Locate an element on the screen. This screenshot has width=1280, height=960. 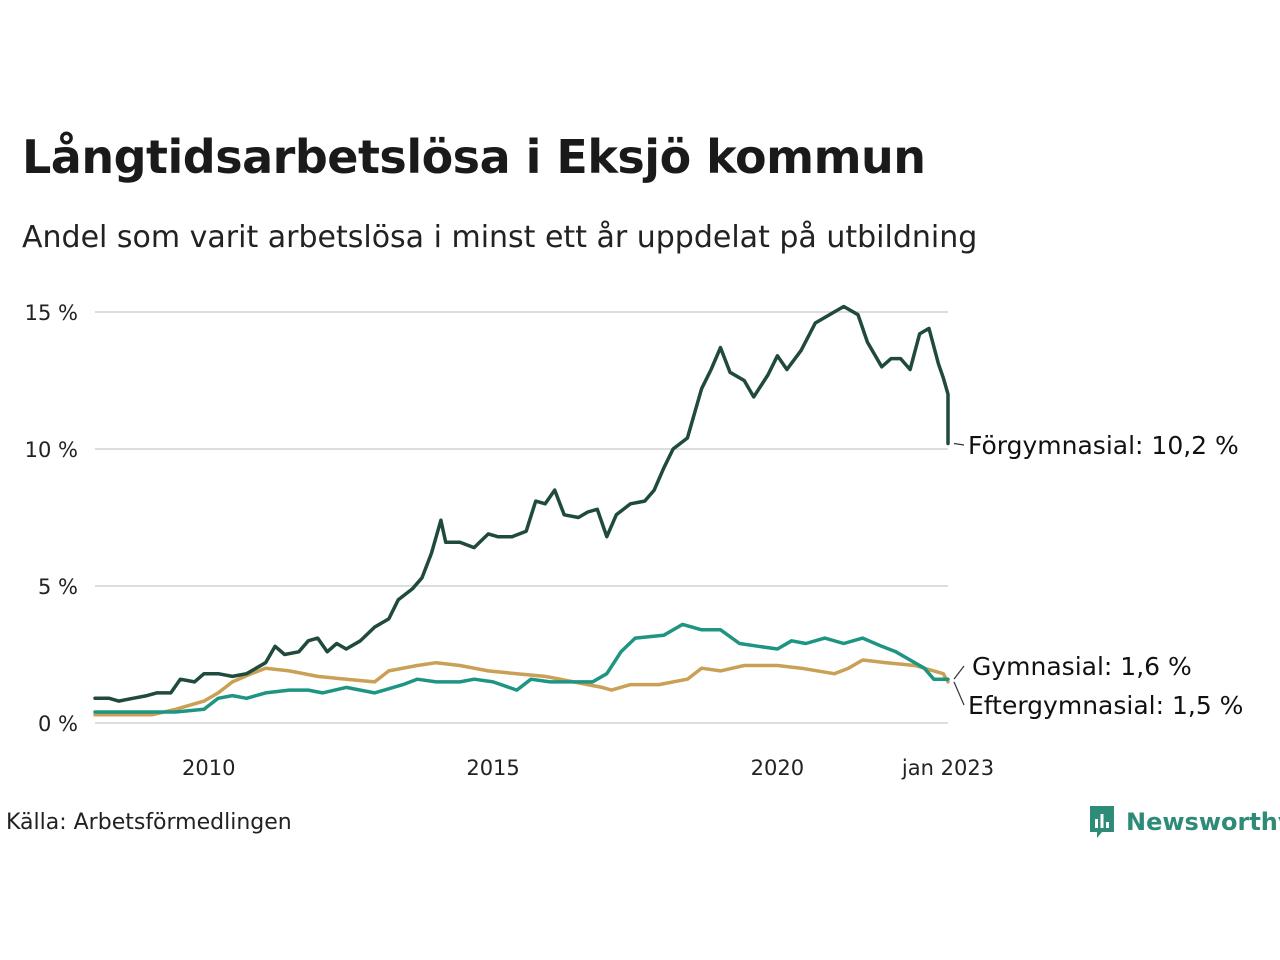
x-tick-label: 2015 is located at coordinates (492, 768).